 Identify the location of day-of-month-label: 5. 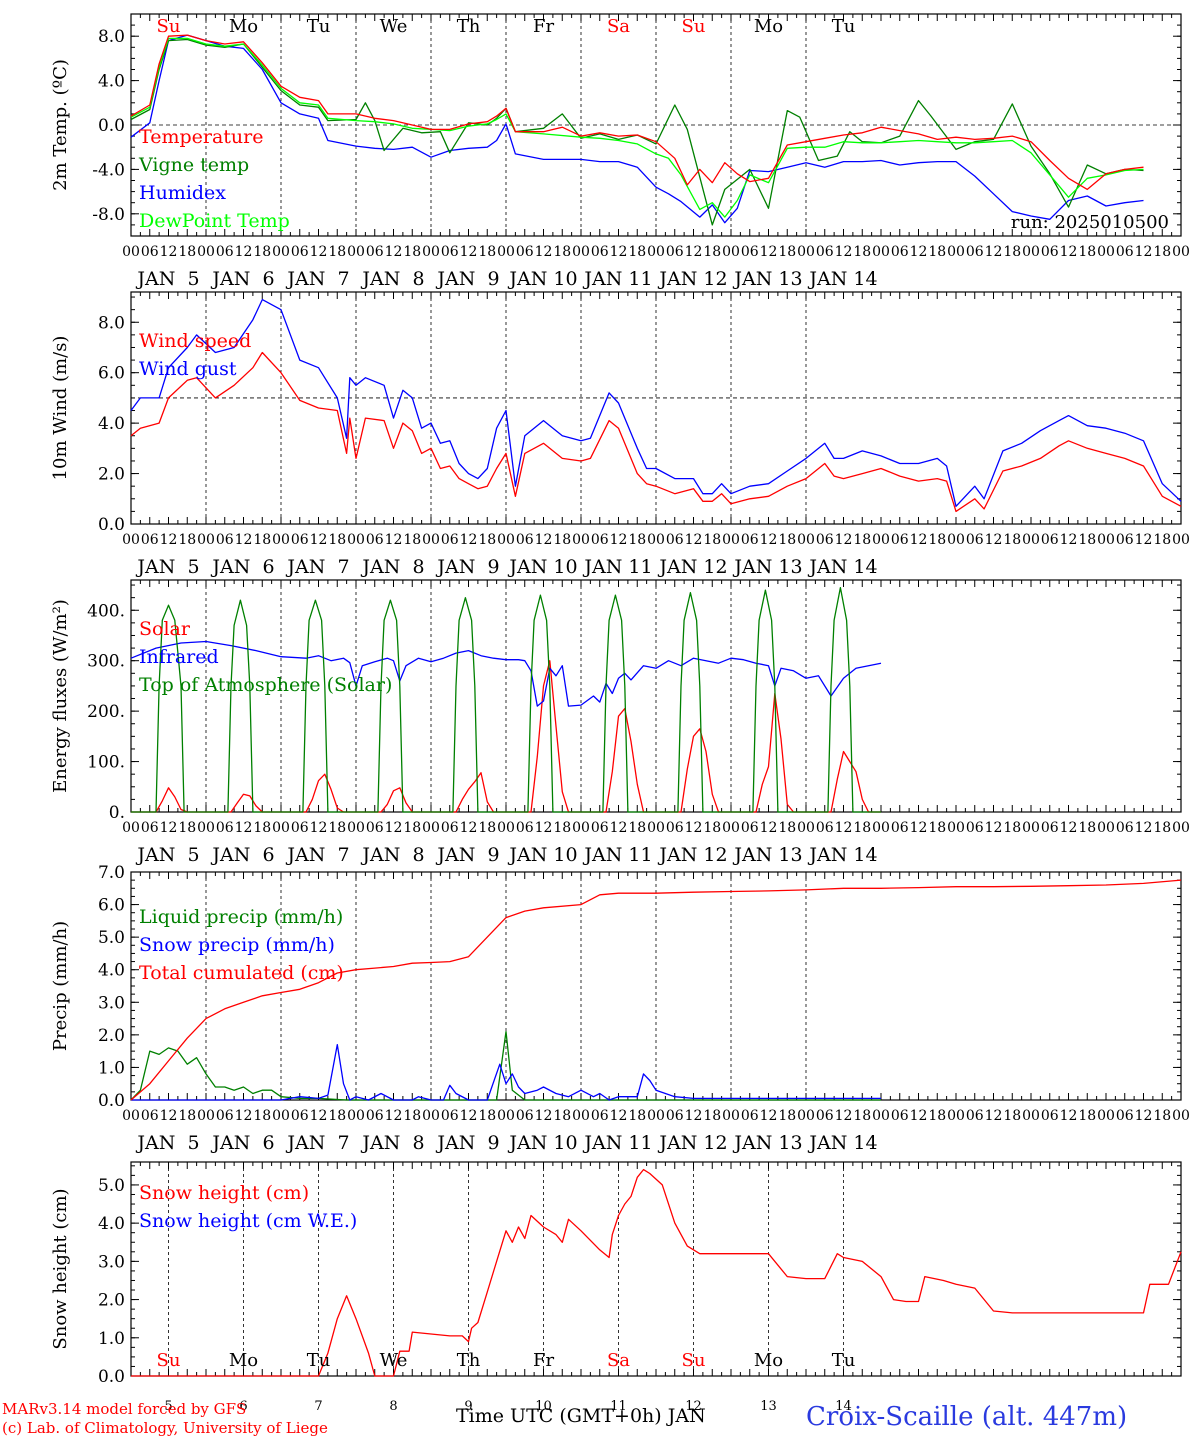
(168, 1406).